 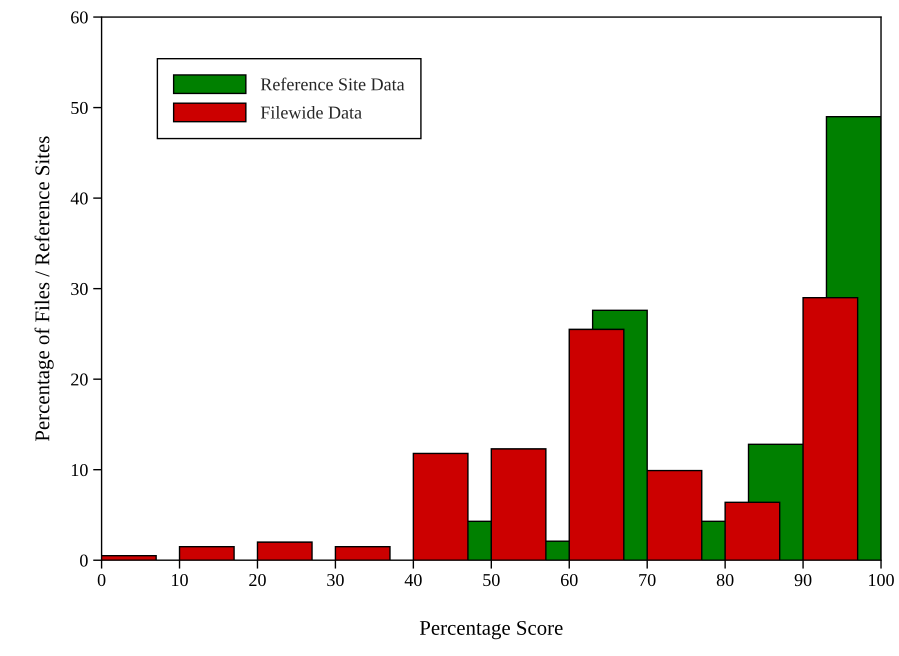 I want to click on x-tick-label: 60, so click(x=569, y=580).